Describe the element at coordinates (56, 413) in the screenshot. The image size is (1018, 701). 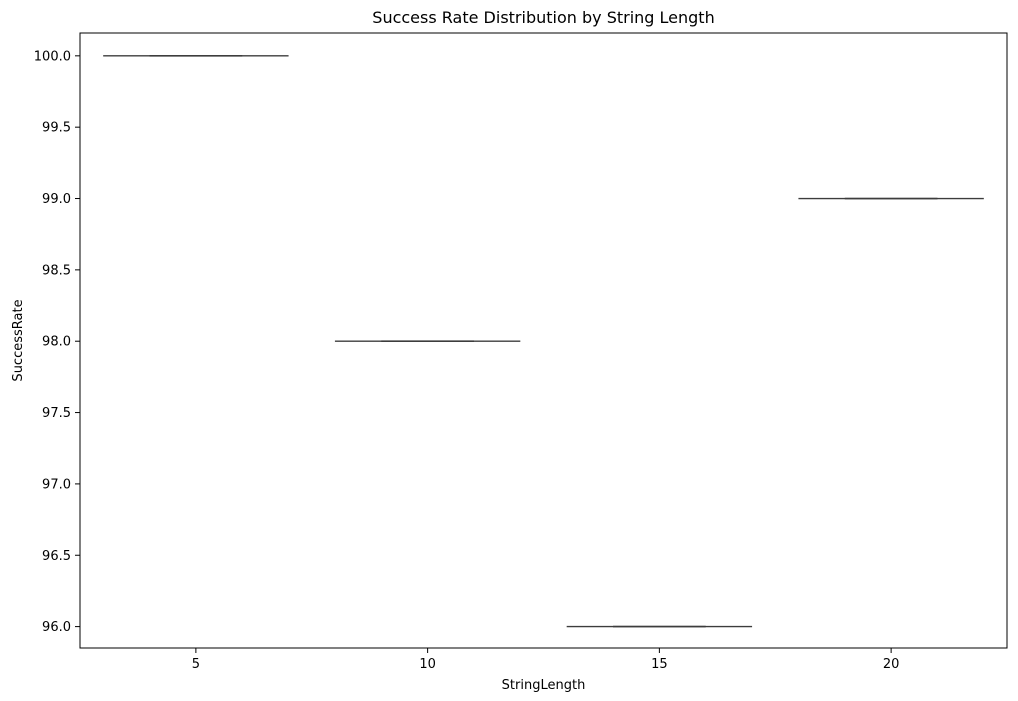
I see `y-tick-label: 97.5` at that location.